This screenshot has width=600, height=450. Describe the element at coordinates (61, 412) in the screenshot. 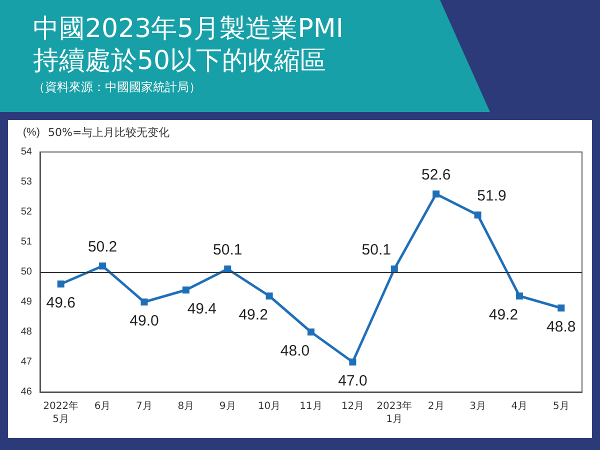

I see `x-tick-label: 2022年 5月` at that location.